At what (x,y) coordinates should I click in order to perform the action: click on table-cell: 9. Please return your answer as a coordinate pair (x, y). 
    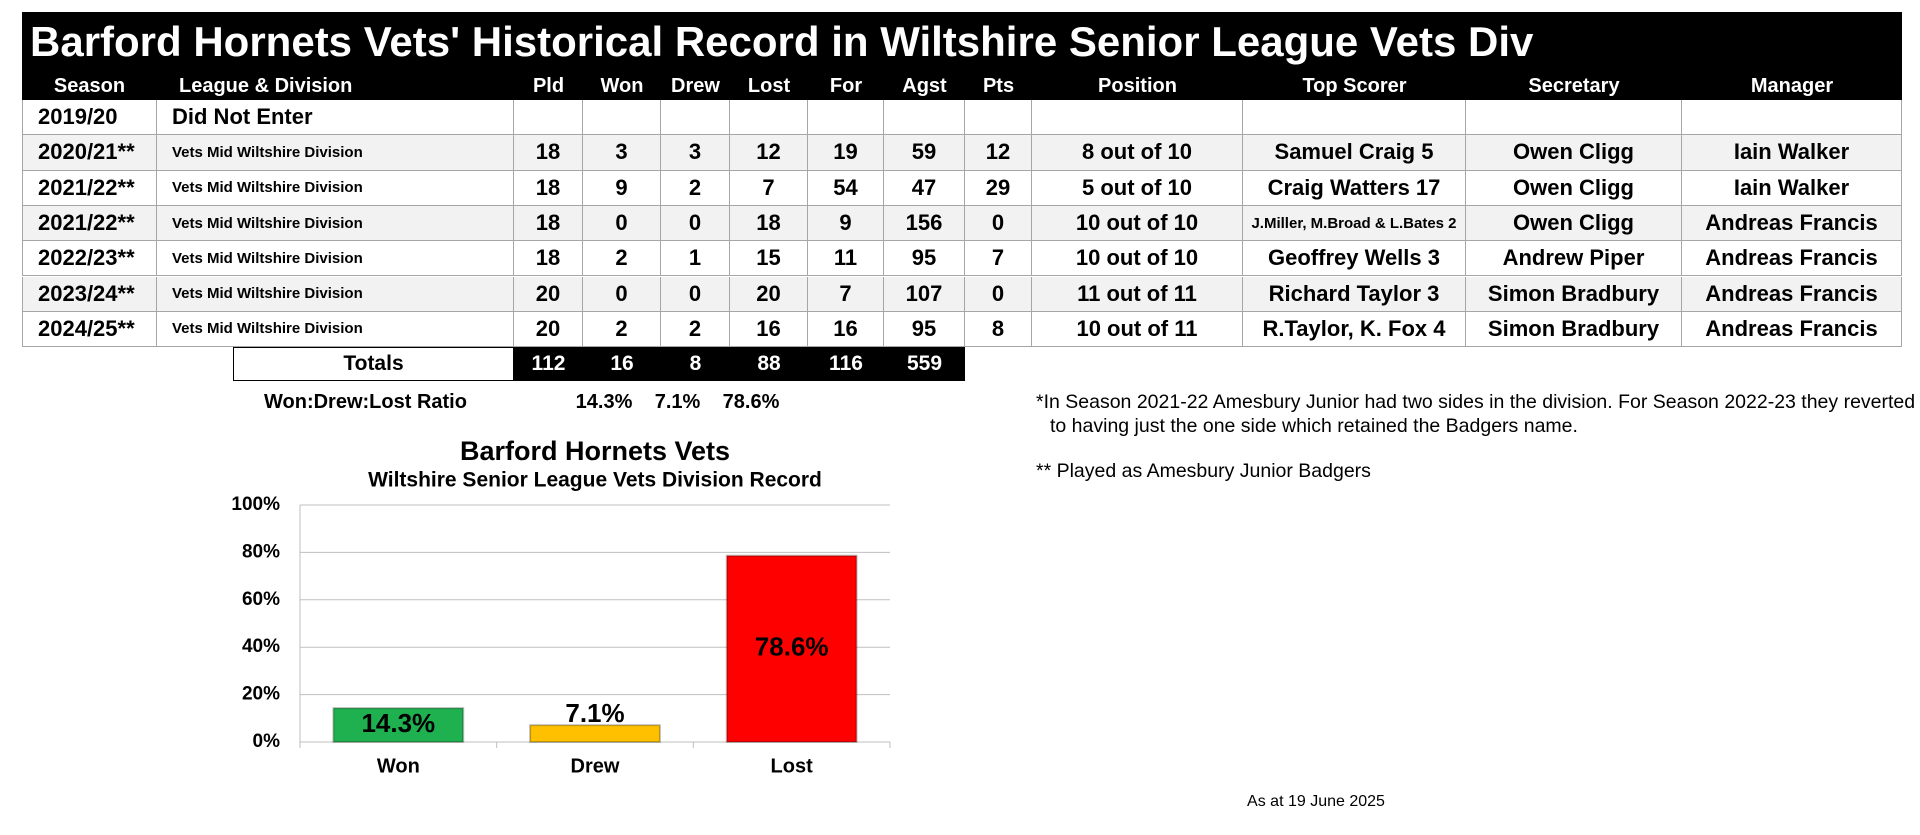
    Looking at the image, I should click on (622, 188).